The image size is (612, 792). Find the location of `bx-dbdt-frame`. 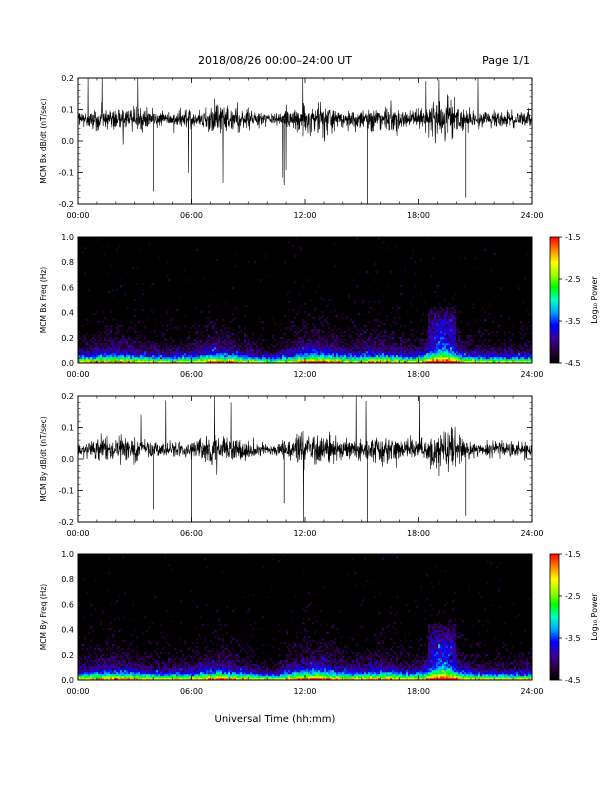

bx-dbdt-frame is located at coordinates (305, 141).